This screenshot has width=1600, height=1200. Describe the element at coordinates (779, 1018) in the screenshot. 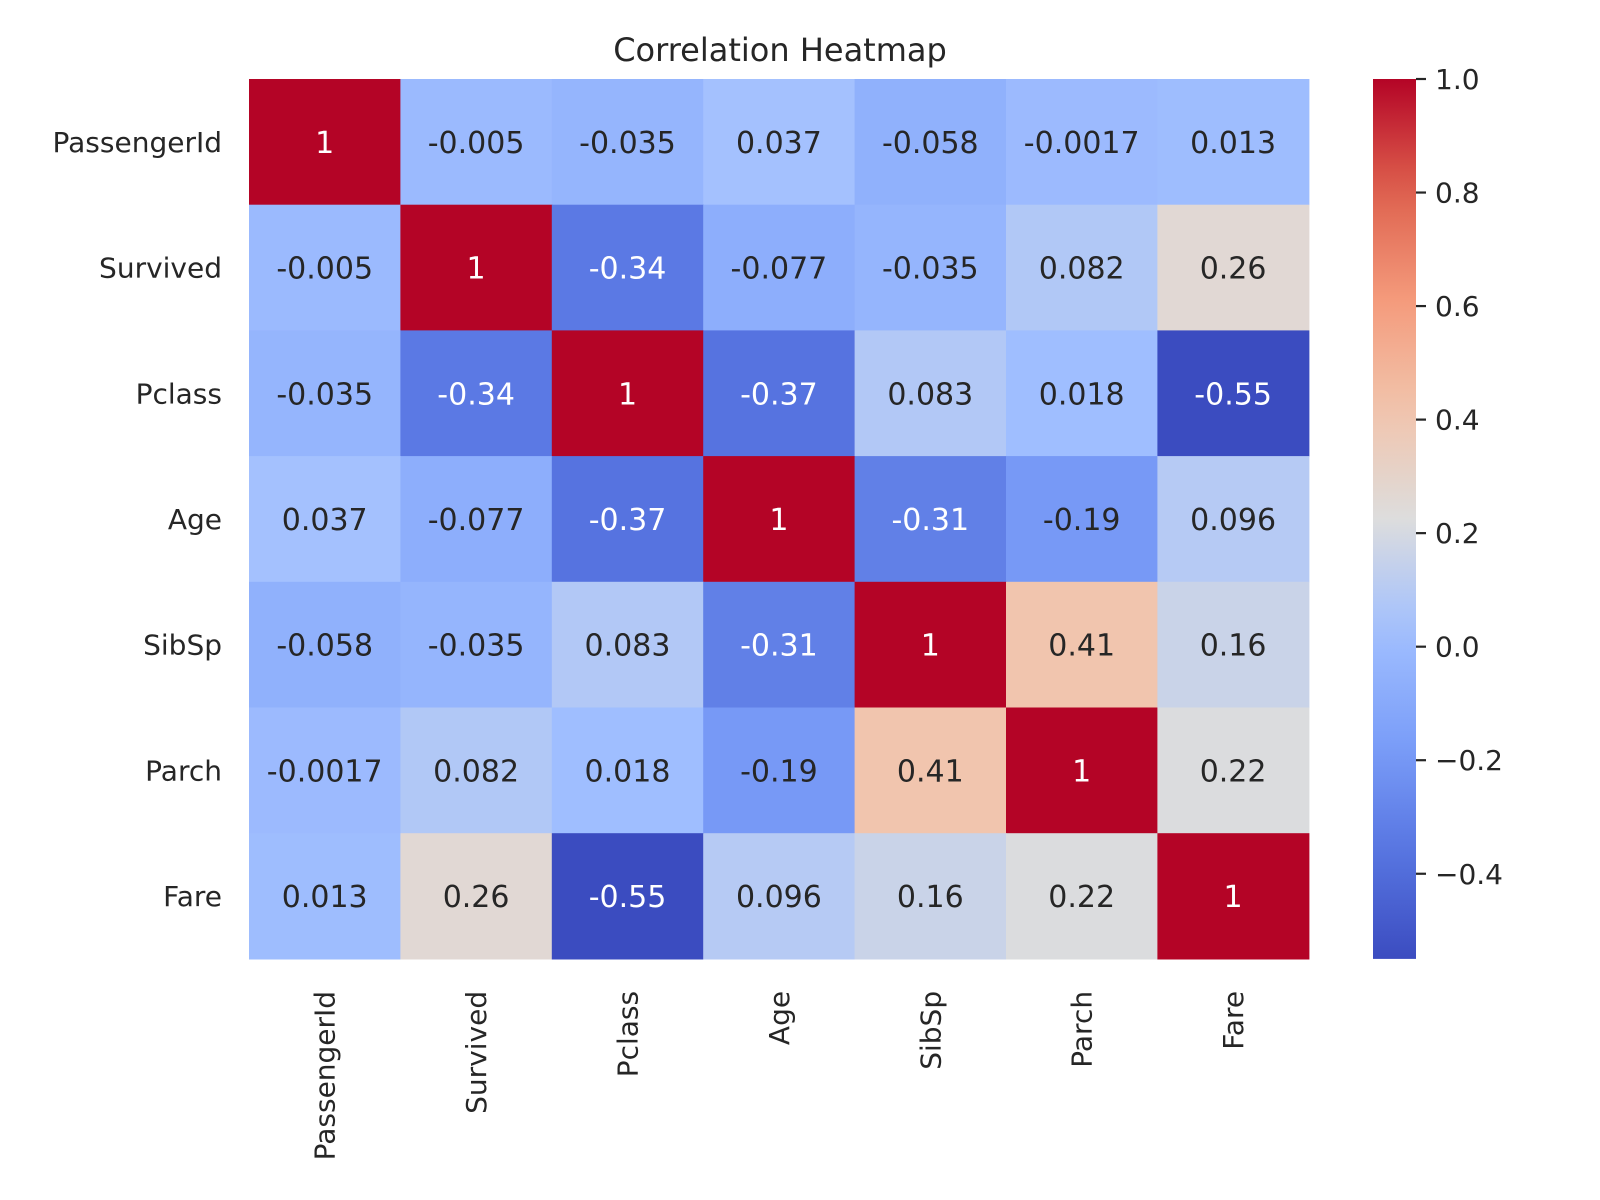

I see `column-tick-label: Age` at that location.